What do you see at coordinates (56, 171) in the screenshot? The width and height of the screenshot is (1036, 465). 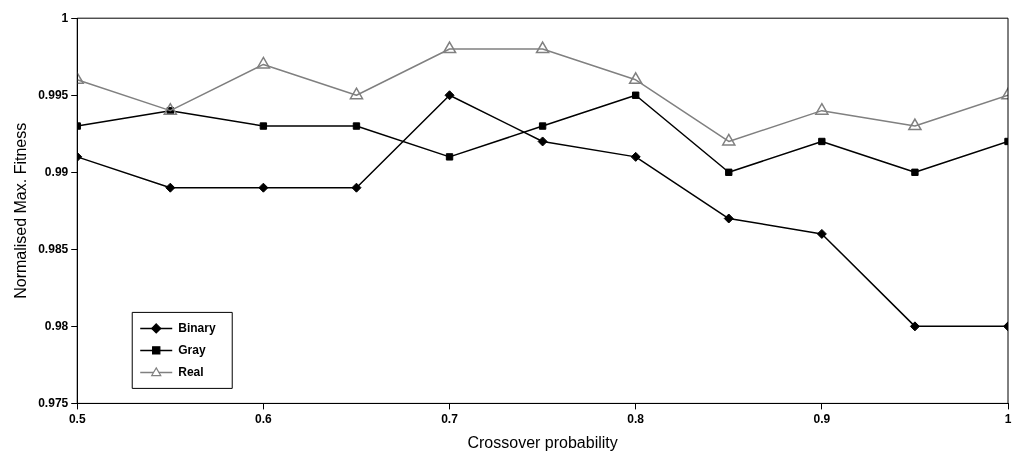 I see `y-tick-label: 0.99` at bounding box center [56, 171].